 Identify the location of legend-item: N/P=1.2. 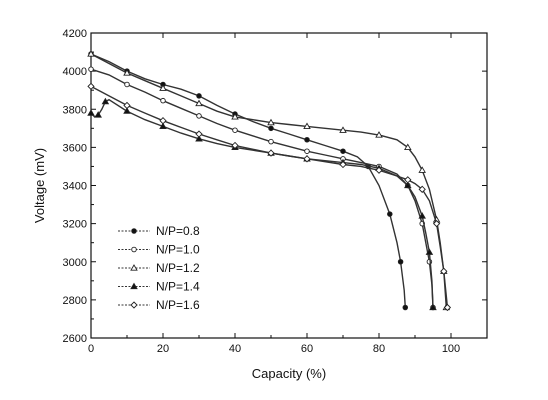
(159, 268).